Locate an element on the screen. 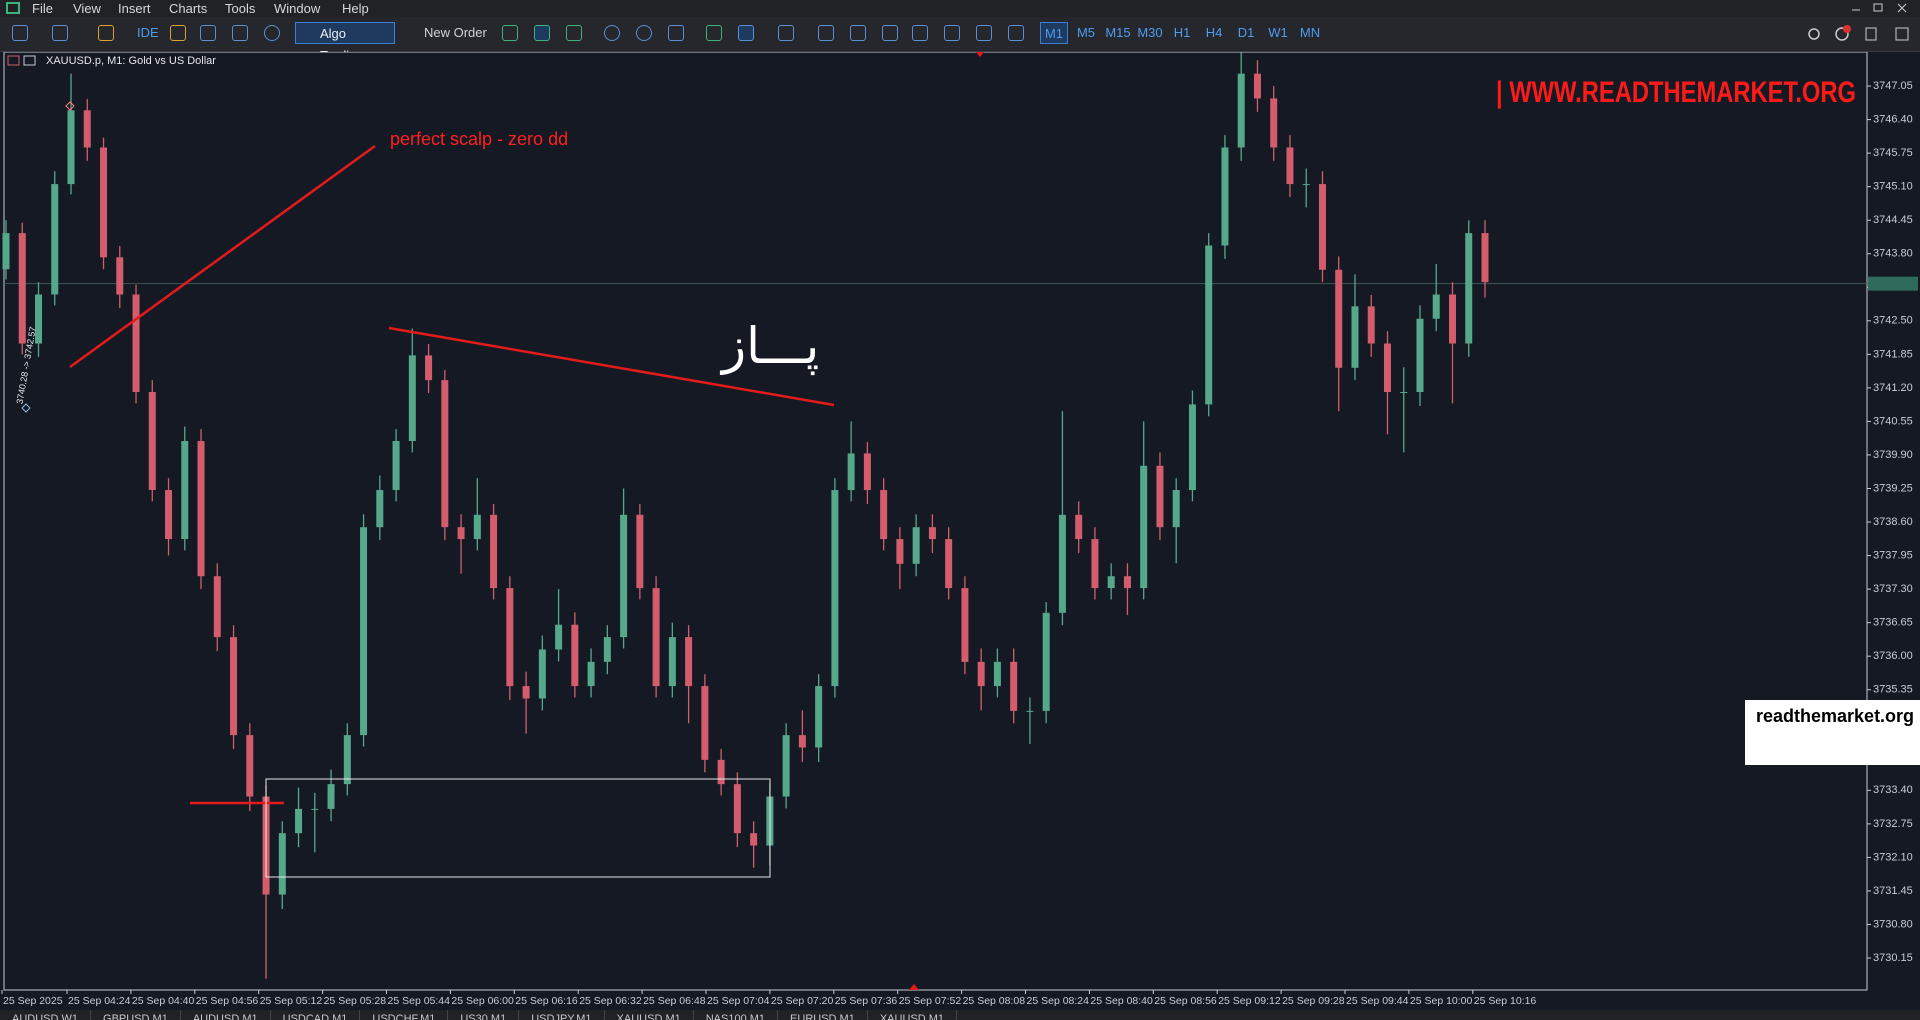 The height and width of the screenshot is (1020, 1920). timeframe-button: H4 is located at coordinates (1214, 32).